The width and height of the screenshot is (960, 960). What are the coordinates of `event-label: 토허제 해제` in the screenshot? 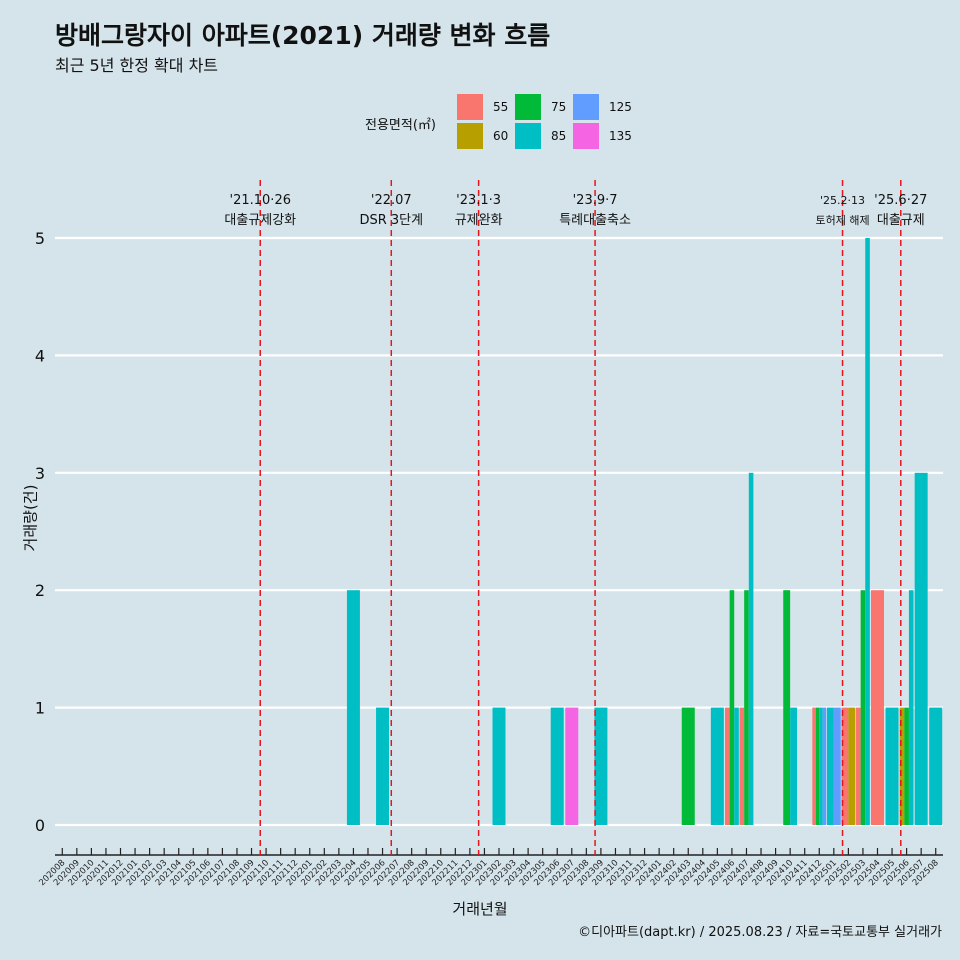 It's located at (842, 220).